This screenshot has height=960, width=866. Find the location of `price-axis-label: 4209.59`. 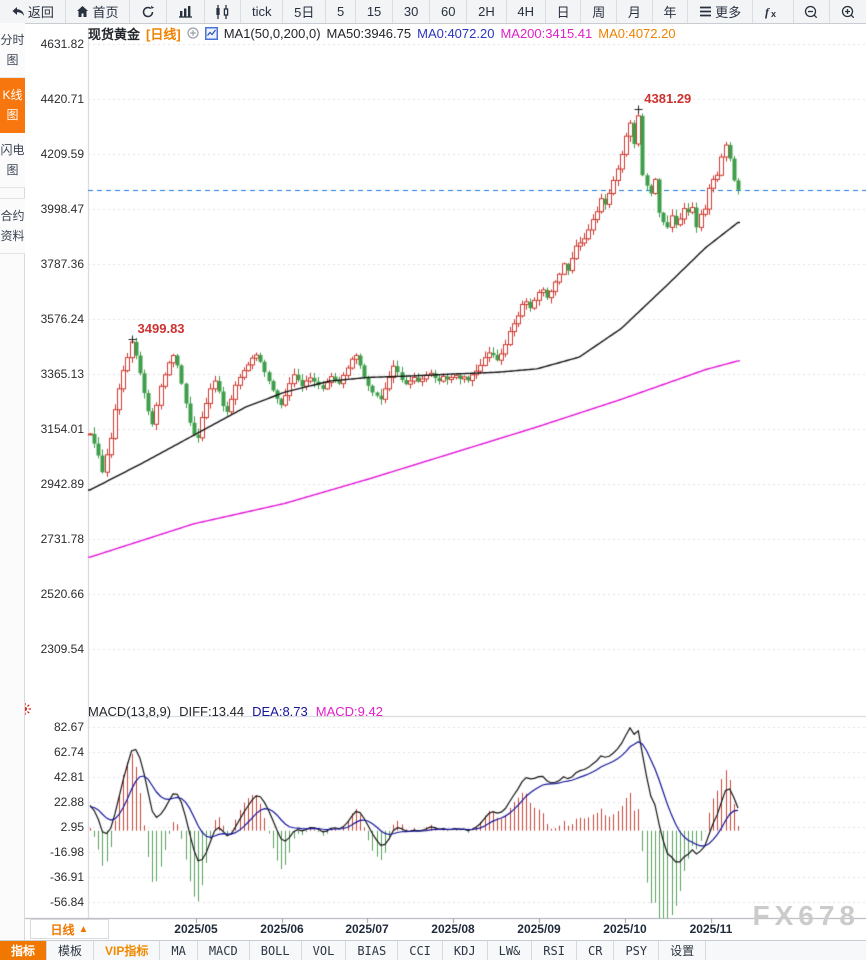

price-axis-label: 4209.59 is located at coordinates (62, 153).